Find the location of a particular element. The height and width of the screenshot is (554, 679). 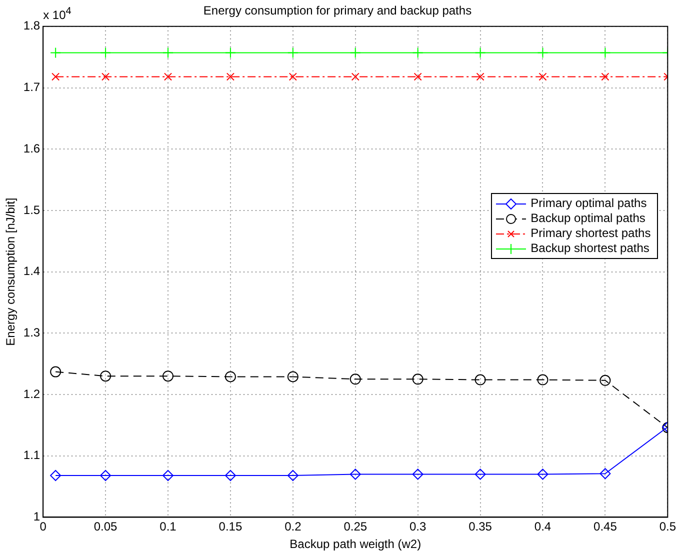

y-tick-label: 1.5 is located at coordinates (31, 209).